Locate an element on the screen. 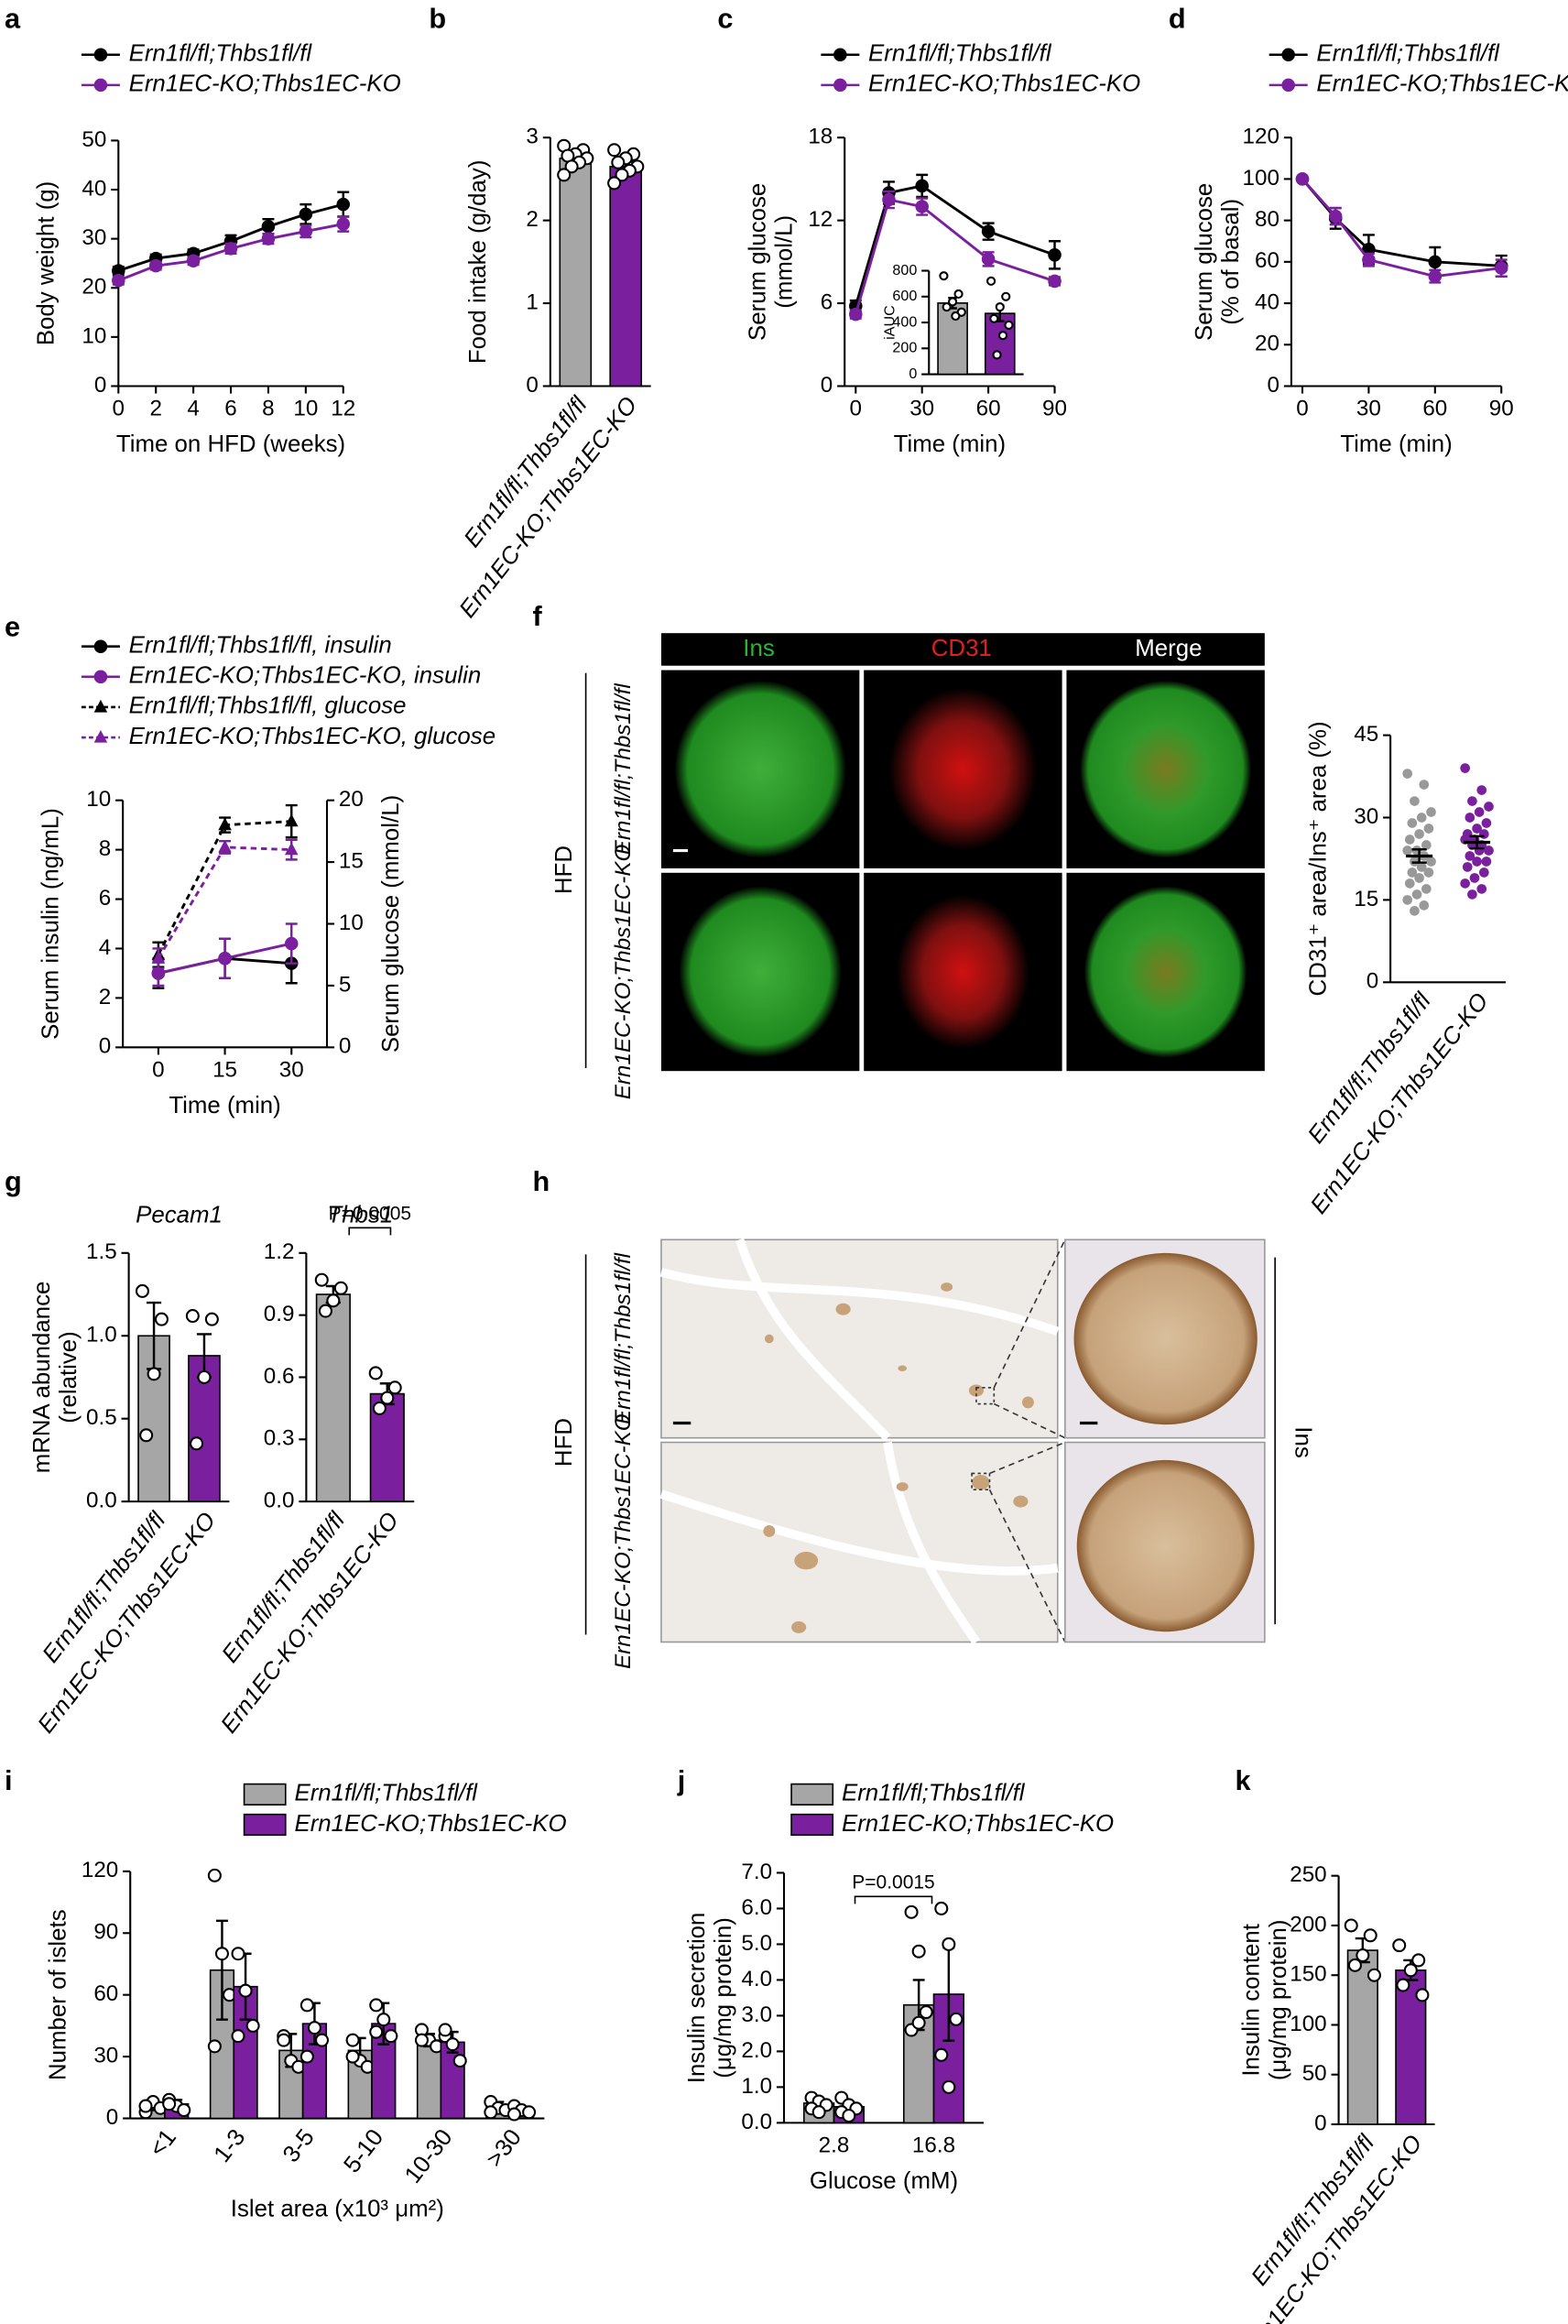 Image resolution: width=1568 pixels, height=2324 pixels. panel-label: d is located at coordinates (1177, 19).